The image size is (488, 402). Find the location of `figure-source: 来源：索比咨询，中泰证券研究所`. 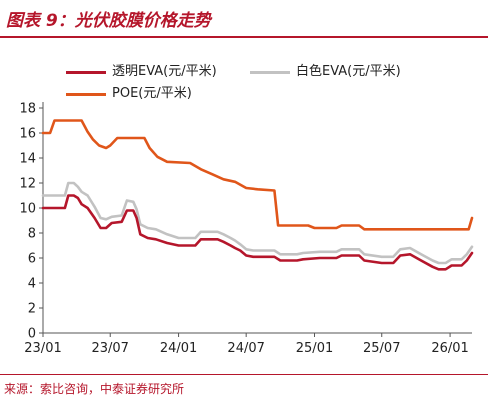

figure-source: 来源：索比咨询，中泰证券研究所 is located at coordinates (94, 389).